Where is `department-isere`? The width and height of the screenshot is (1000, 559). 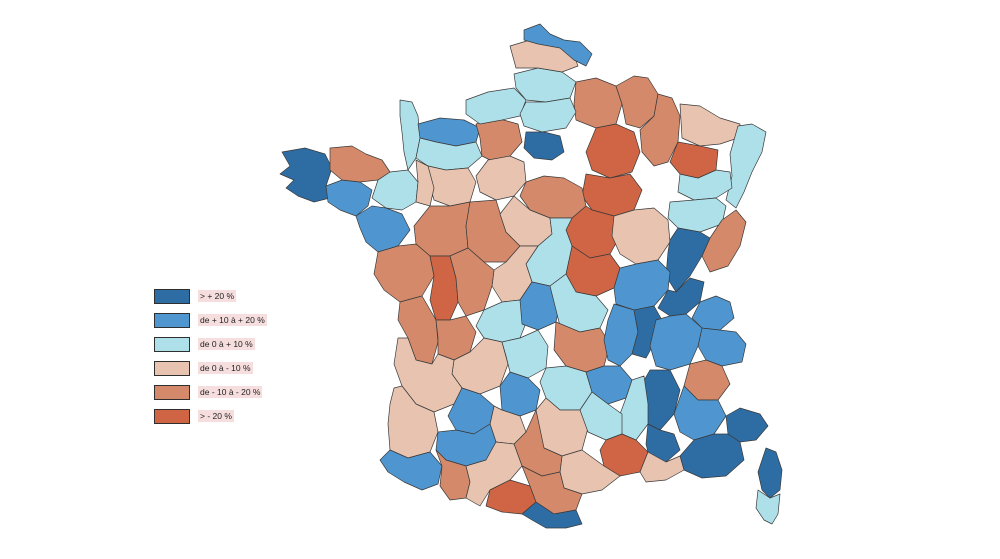 department-isere is located at coordinates (676, 342).